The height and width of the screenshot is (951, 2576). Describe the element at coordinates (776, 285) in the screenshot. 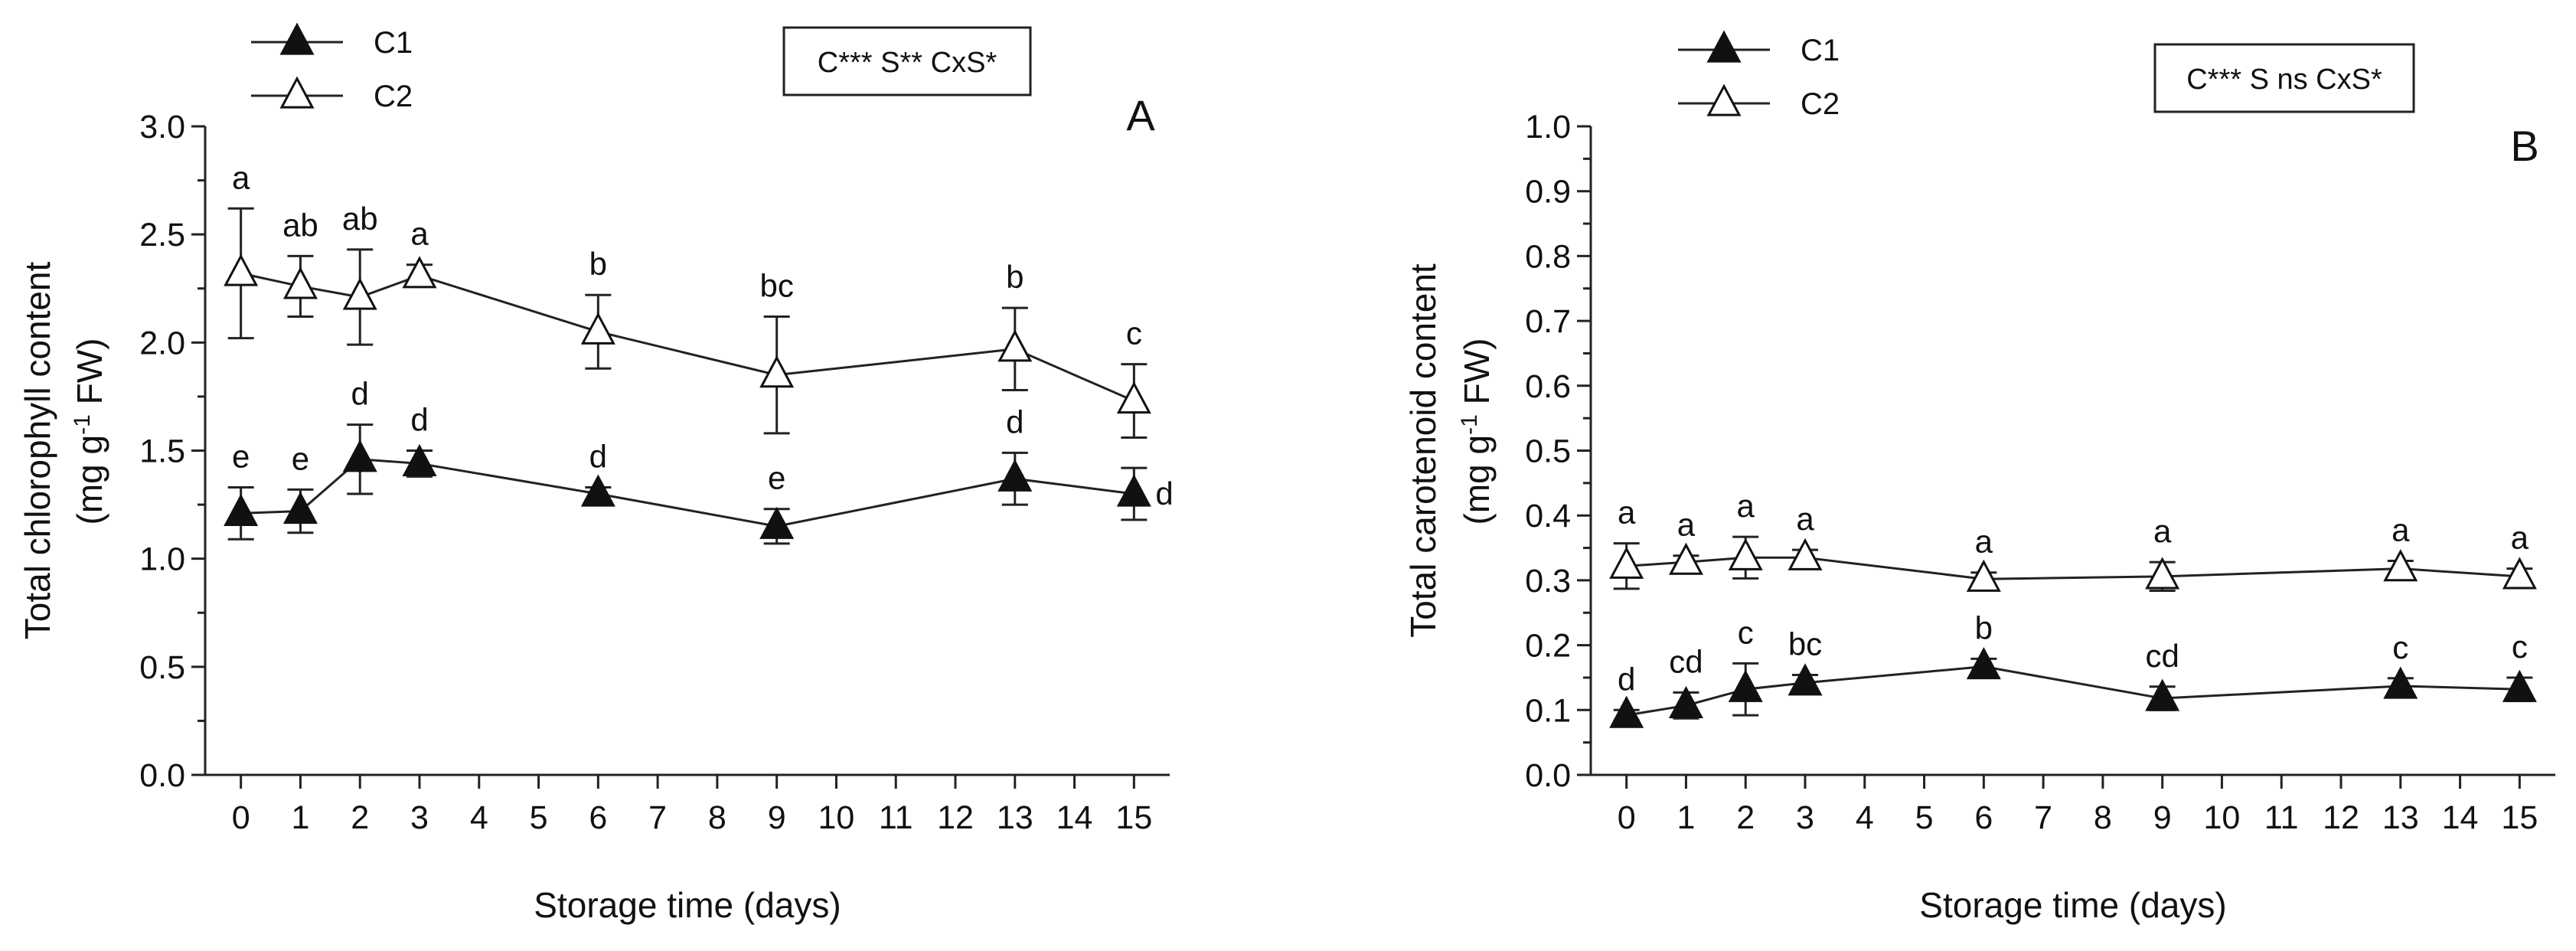

I see `significance-letter: bc` at that location.